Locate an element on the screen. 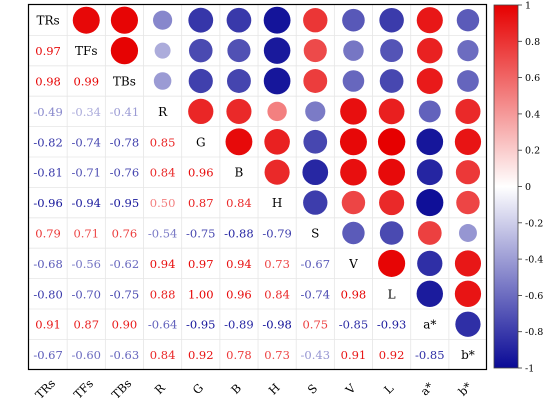  cell-g-s is located at coordinates (315, 141).